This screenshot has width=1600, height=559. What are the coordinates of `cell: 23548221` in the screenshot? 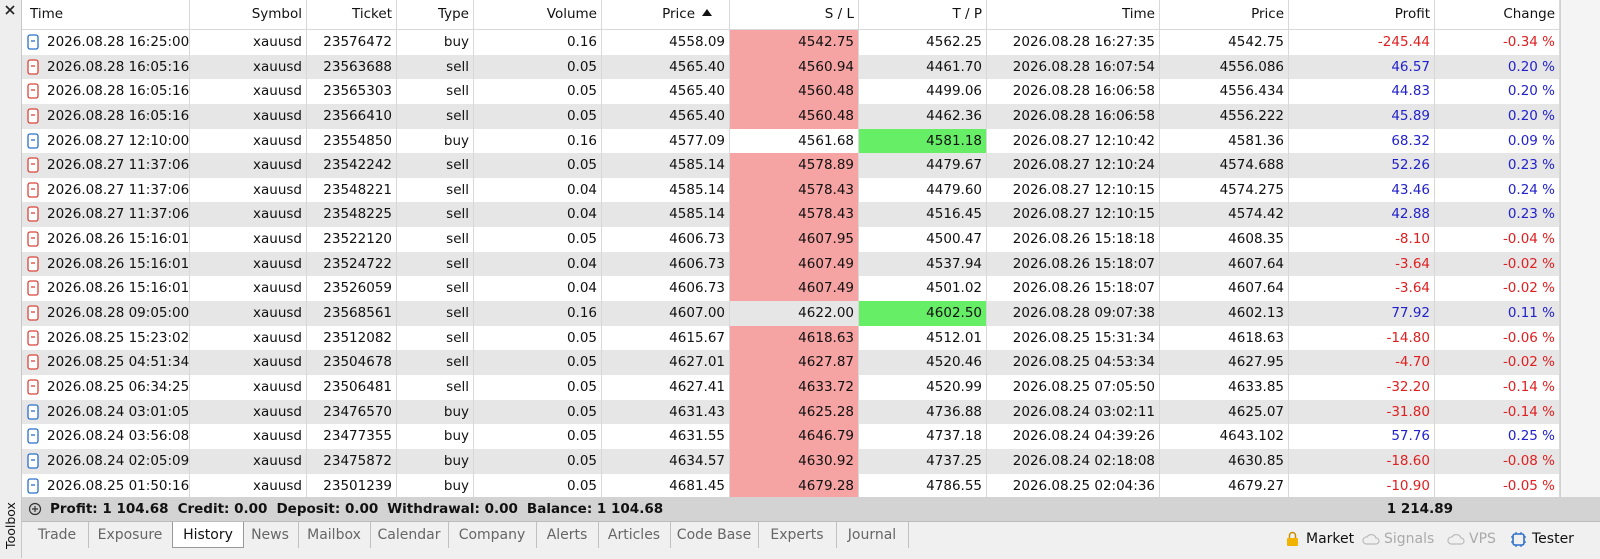 It's located at (352, 190).